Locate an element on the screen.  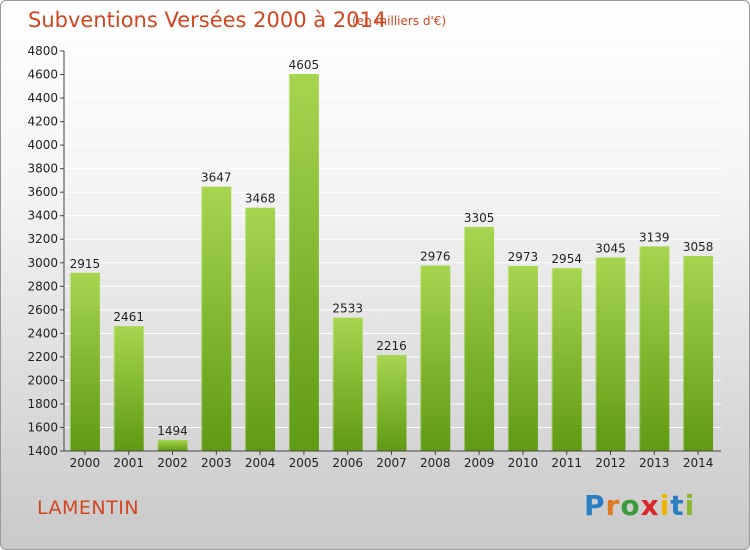
data-label: 4605 is located at coordinates (304, 65).